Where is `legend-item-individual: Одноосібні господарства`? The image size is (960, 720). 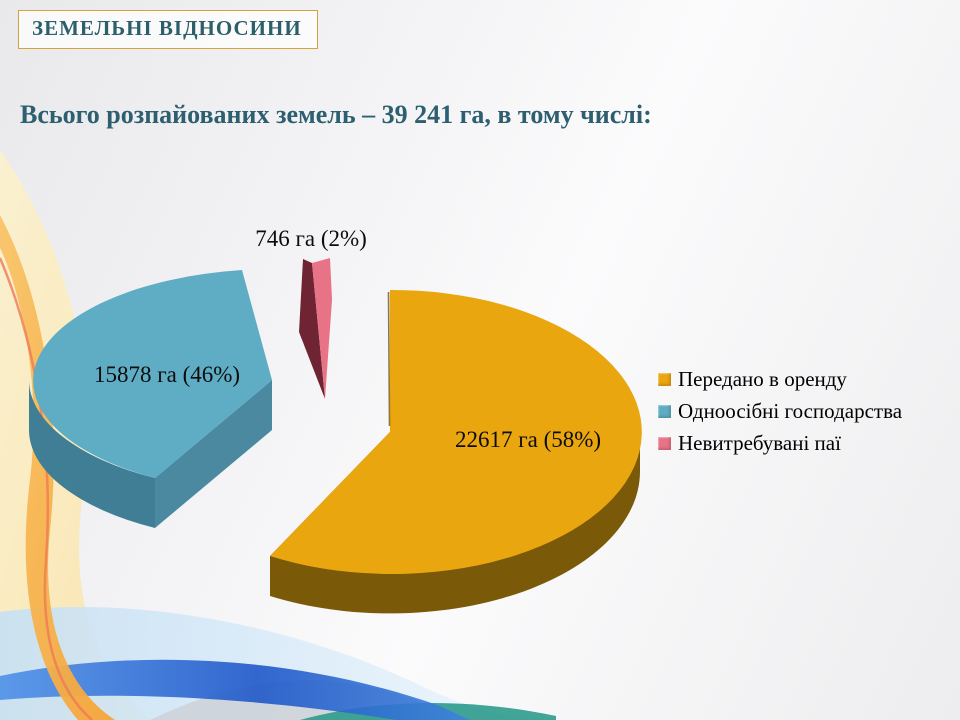 legend-item-individual: Одноосібні господарства is located at coordinates (780, 411).